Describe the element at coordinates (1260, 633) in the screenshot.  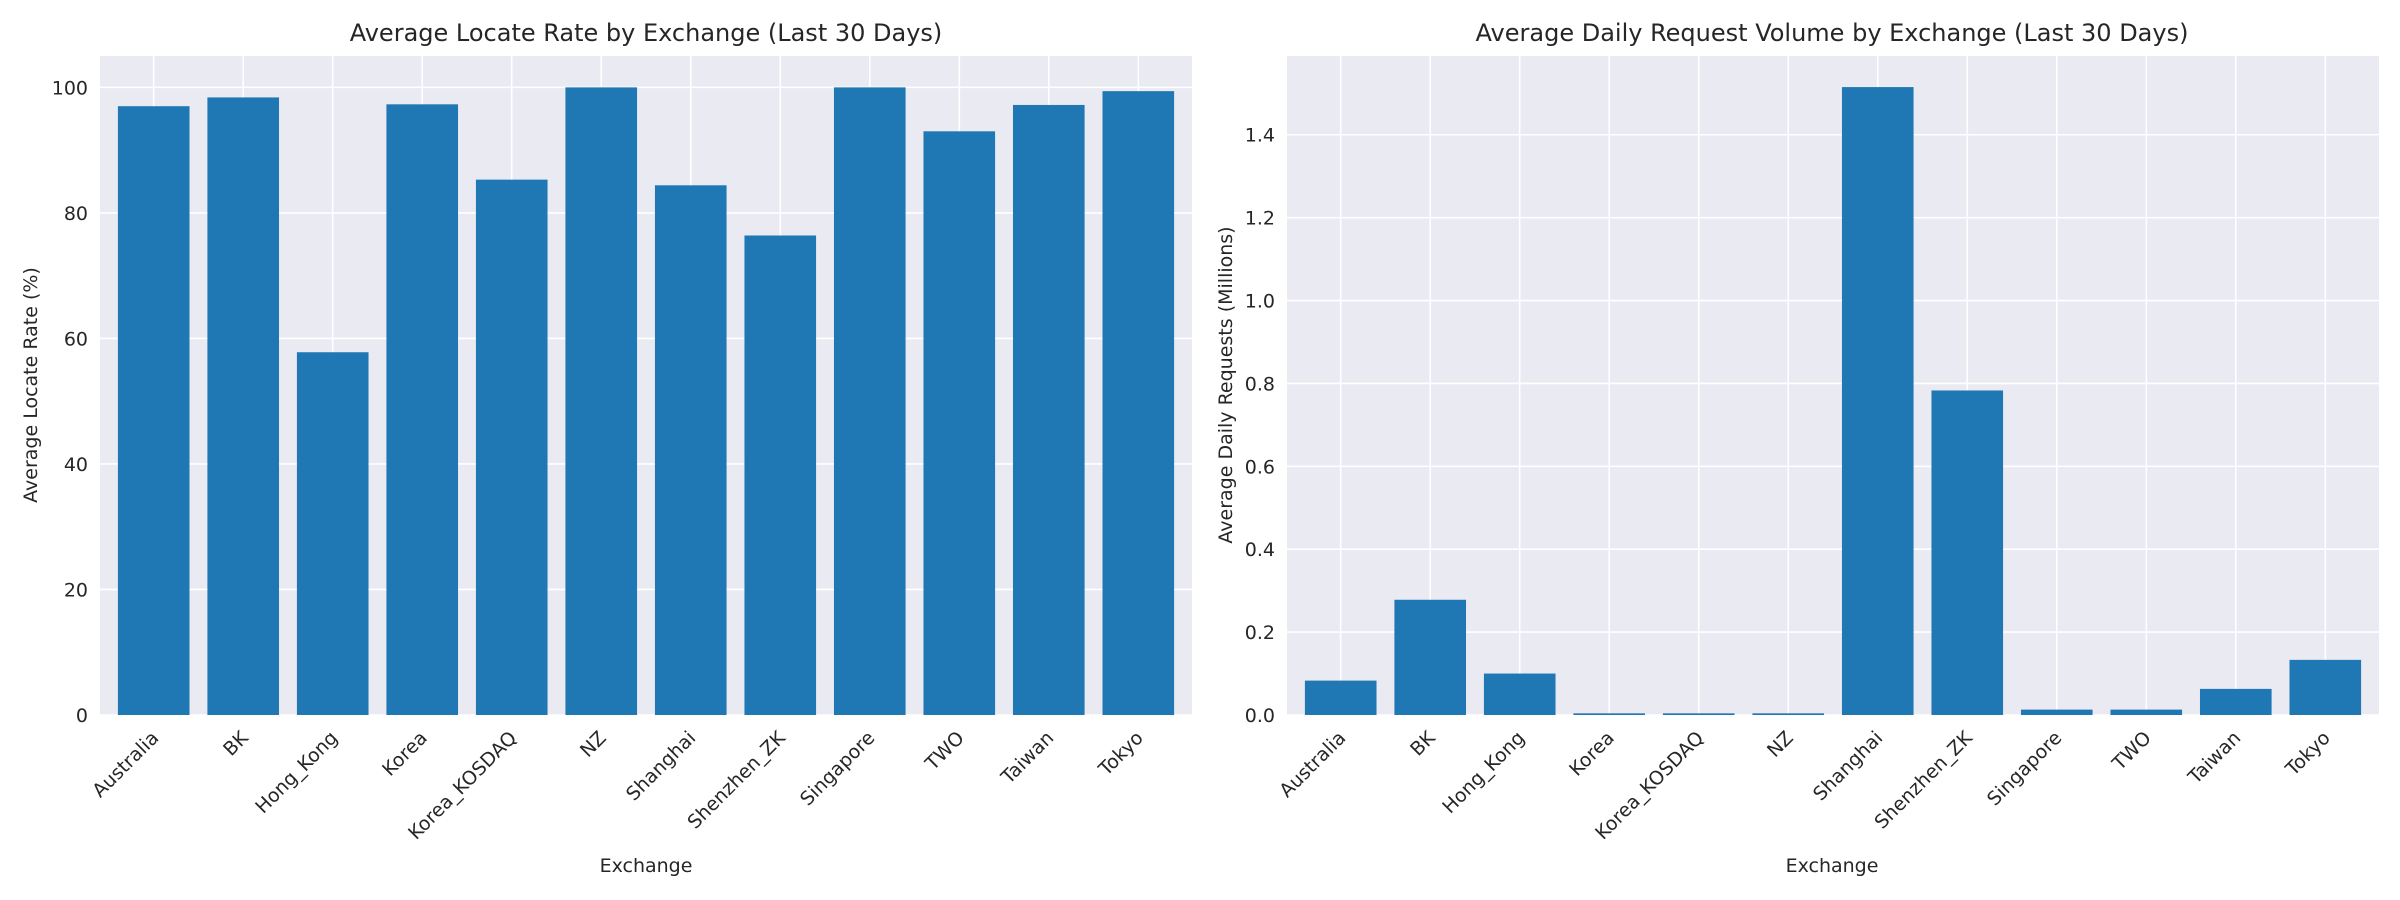
I see `y-tick-label: 0.2` at that location.